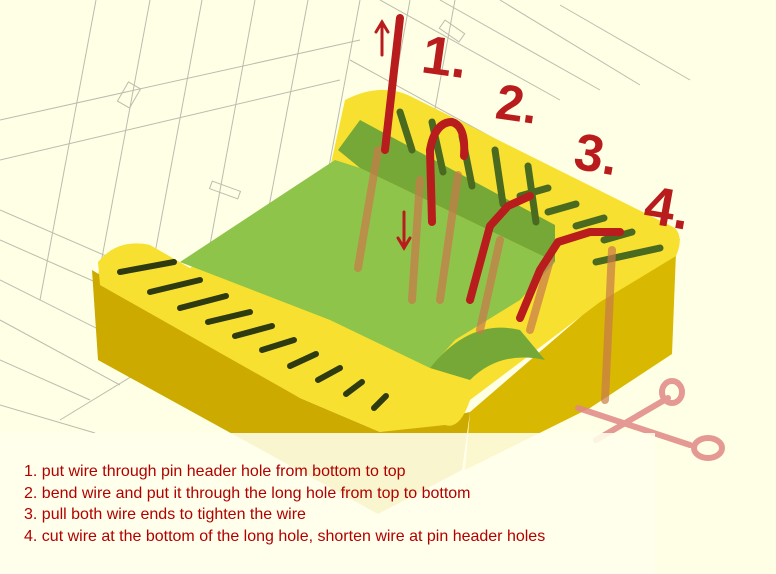  Describe the element at coordinates (516, 103) in the screenshot. I see `step-label-2: 2.` at that location.